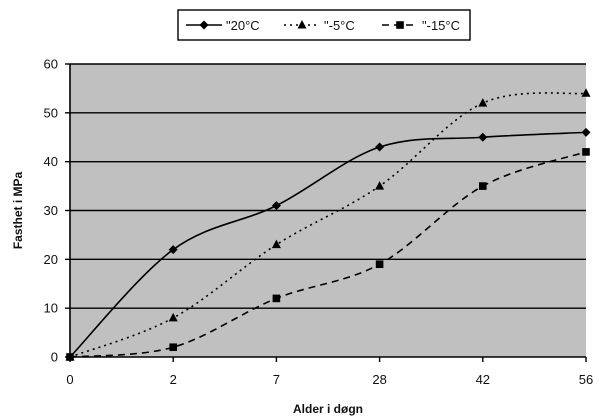  What do you see at coordinates (51, 64) in the screenshot?
I see `y-tick-label: 60` at bounding box center [51, 64].